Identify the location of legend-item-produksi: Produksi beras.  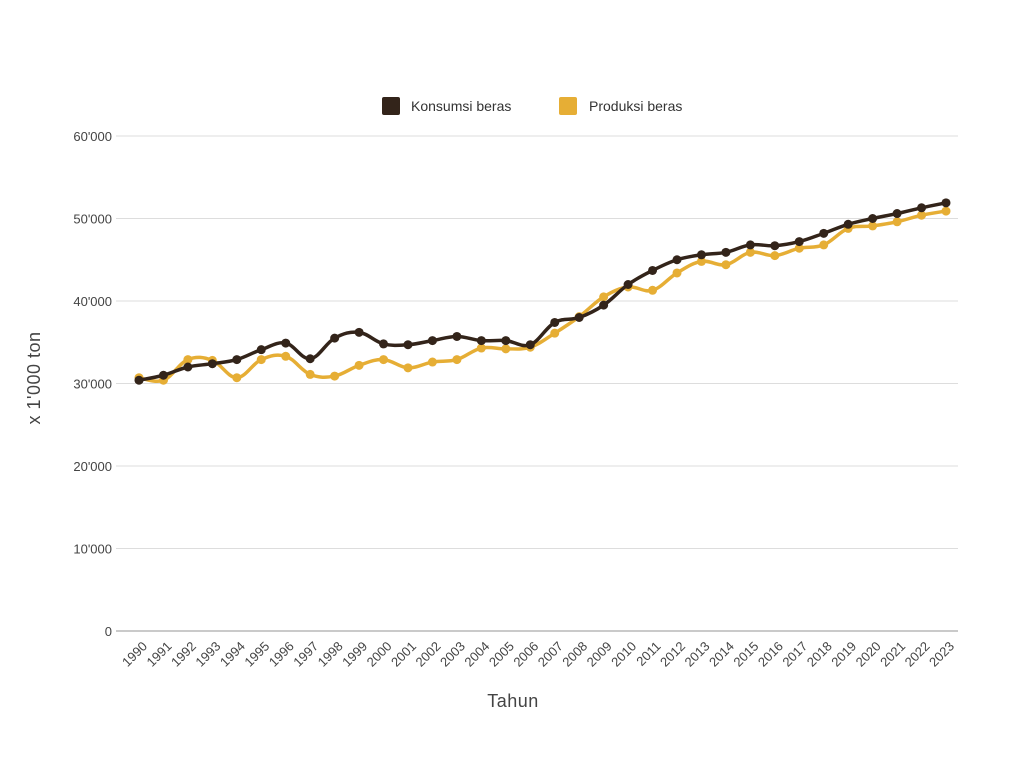
(620, 106).